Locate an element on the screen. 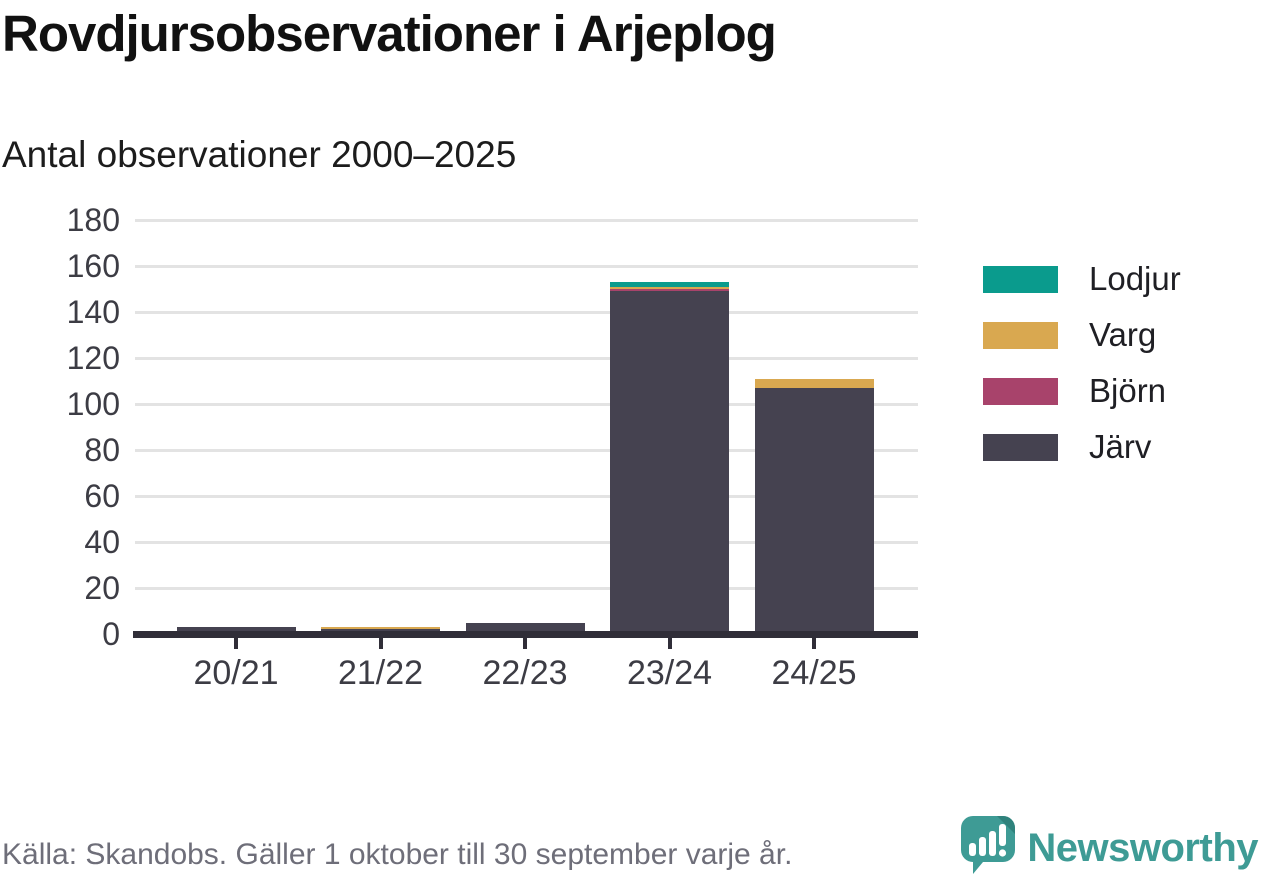 The image size is (1262, 879). brand-logo: Newsworthy is located at coordinates (1109, 847).